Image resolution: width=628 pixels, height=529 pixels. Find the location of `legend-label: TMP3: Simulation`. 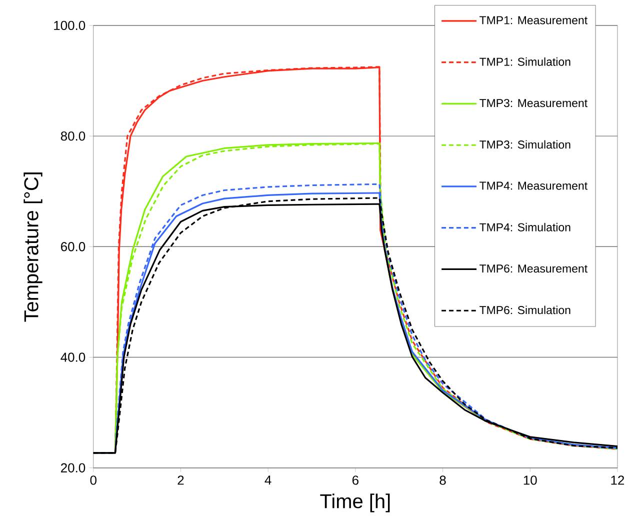

legend-label: TMP3: Simulation is located at coordinates (525, 144).